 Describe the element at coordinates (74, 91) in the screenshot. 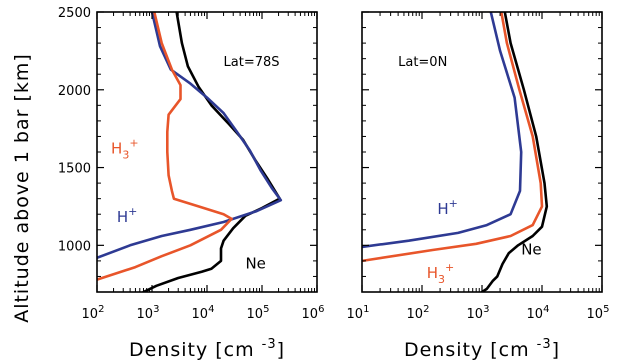

I see `y-tick-label: 2000` at that location.